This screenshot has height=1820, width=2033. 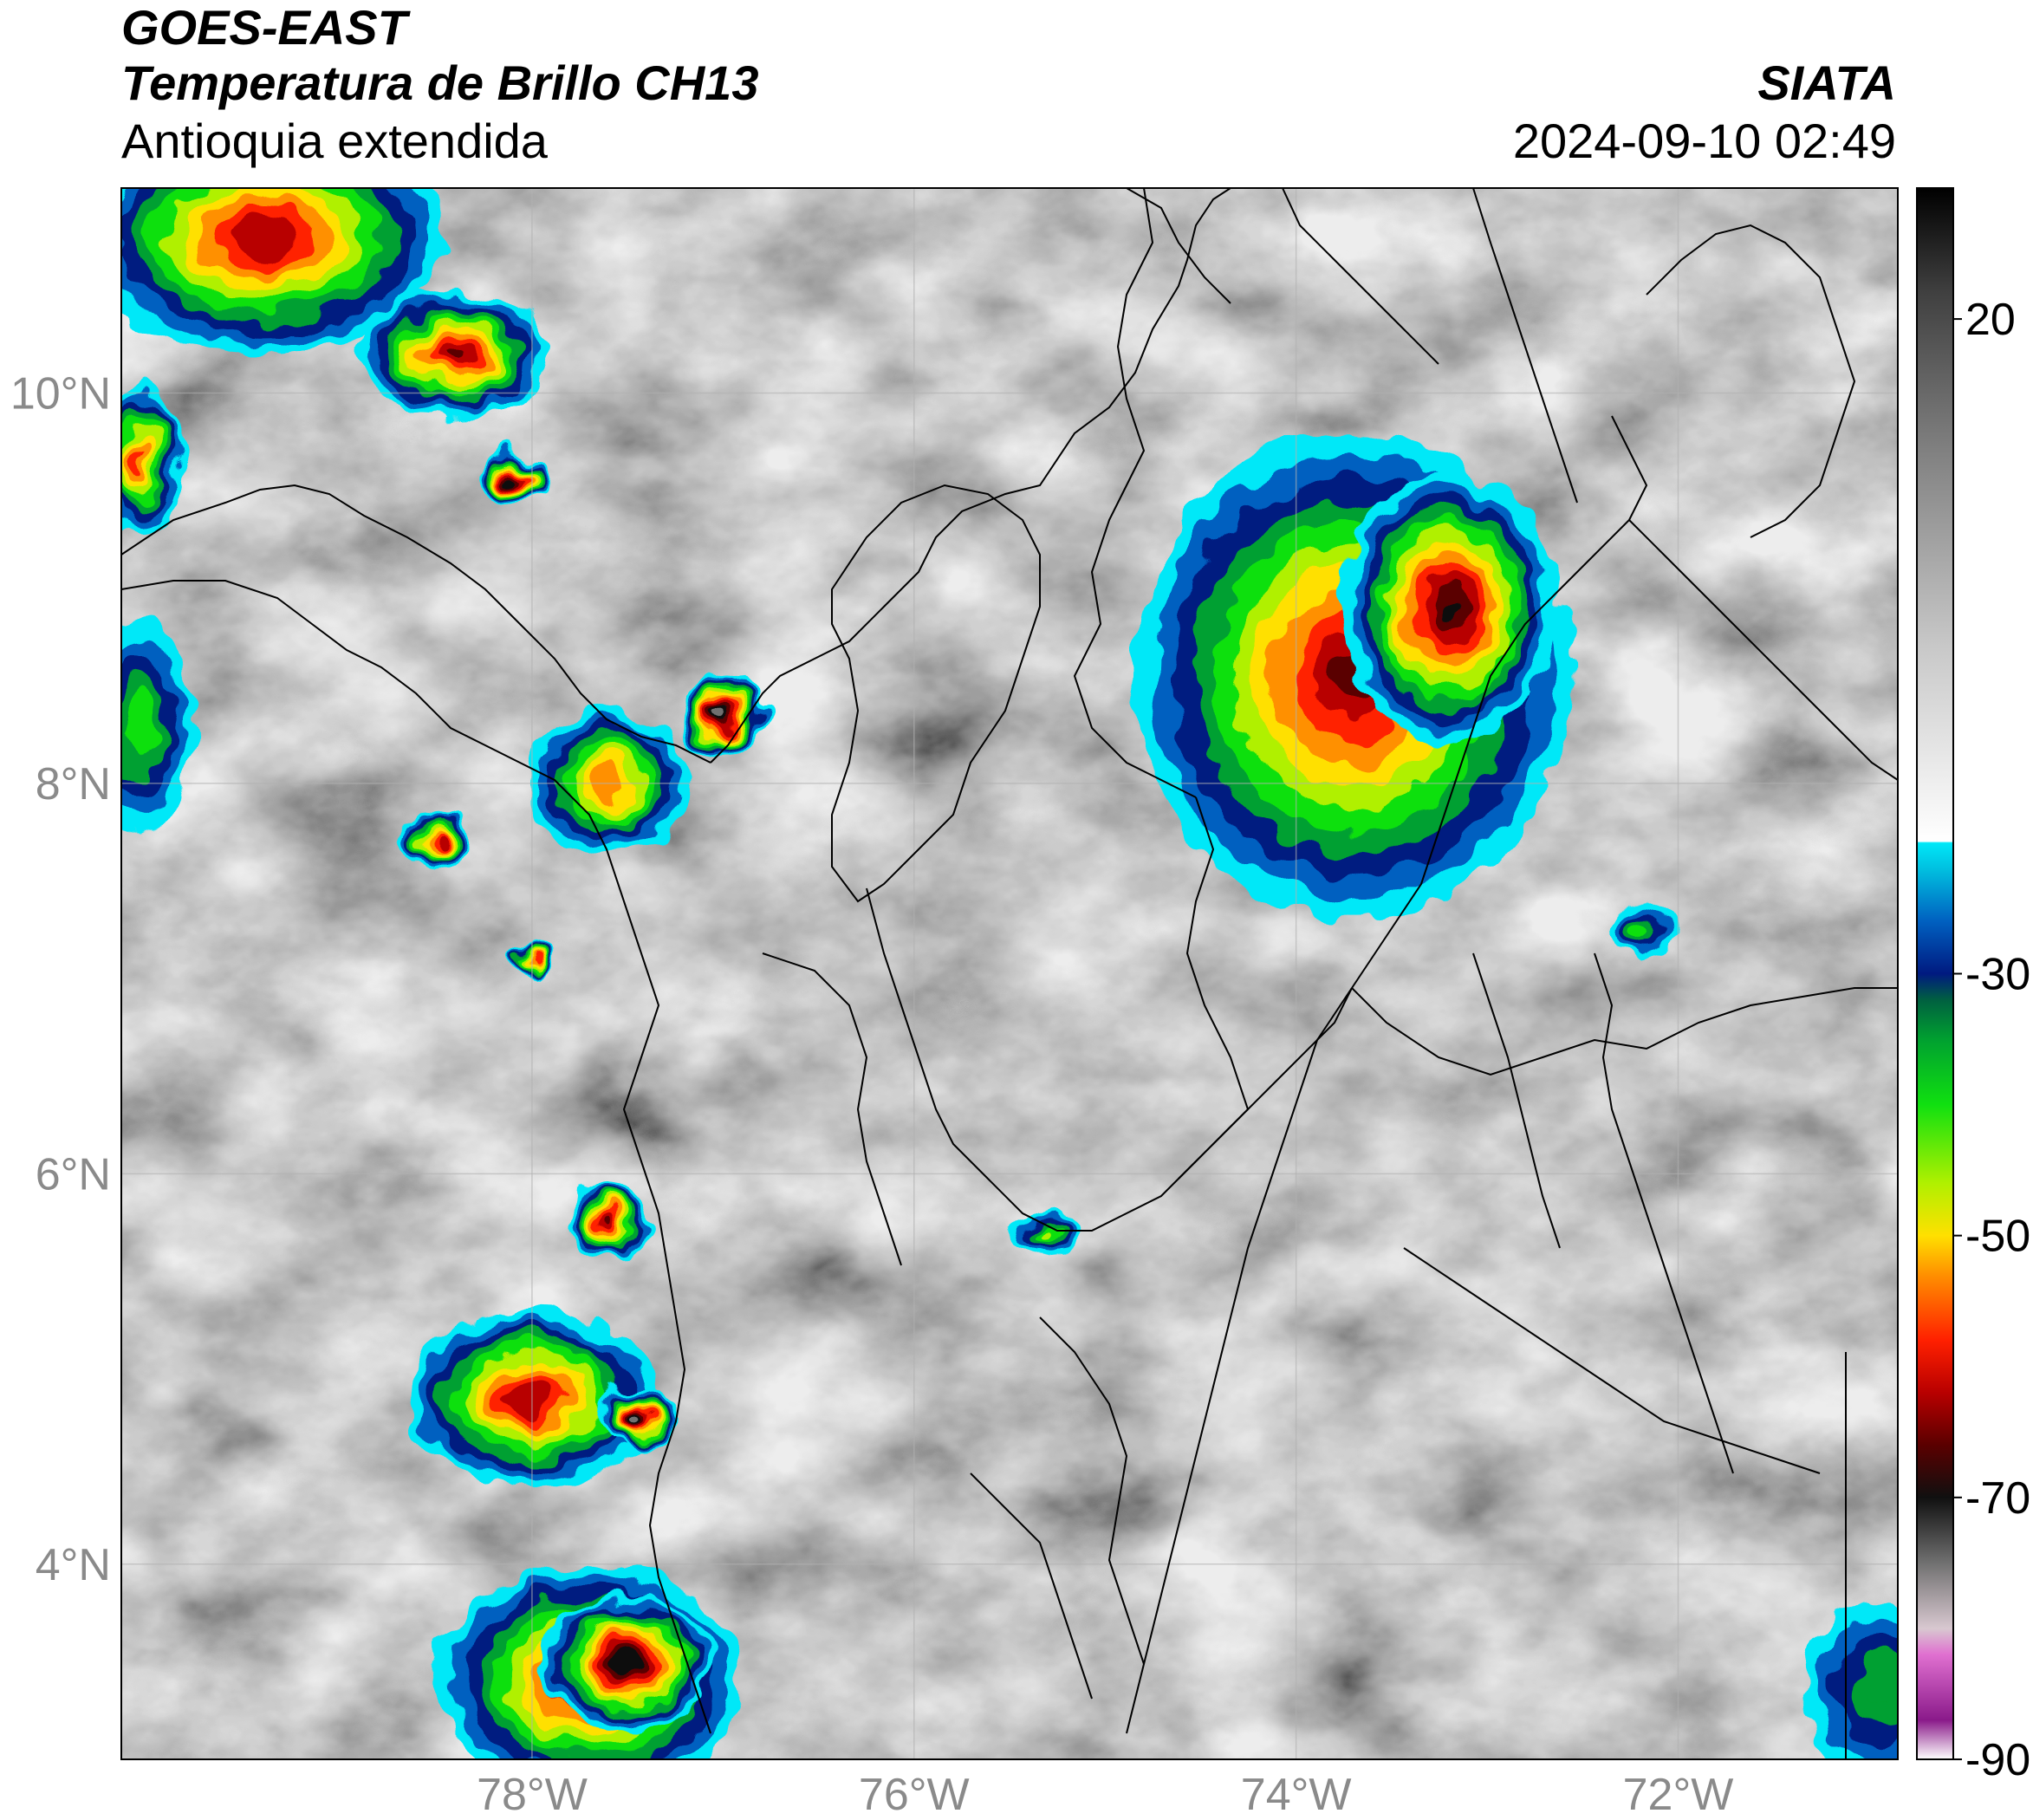 I want to click on antioquia-boundary-east, so click(x=1214, y=988).